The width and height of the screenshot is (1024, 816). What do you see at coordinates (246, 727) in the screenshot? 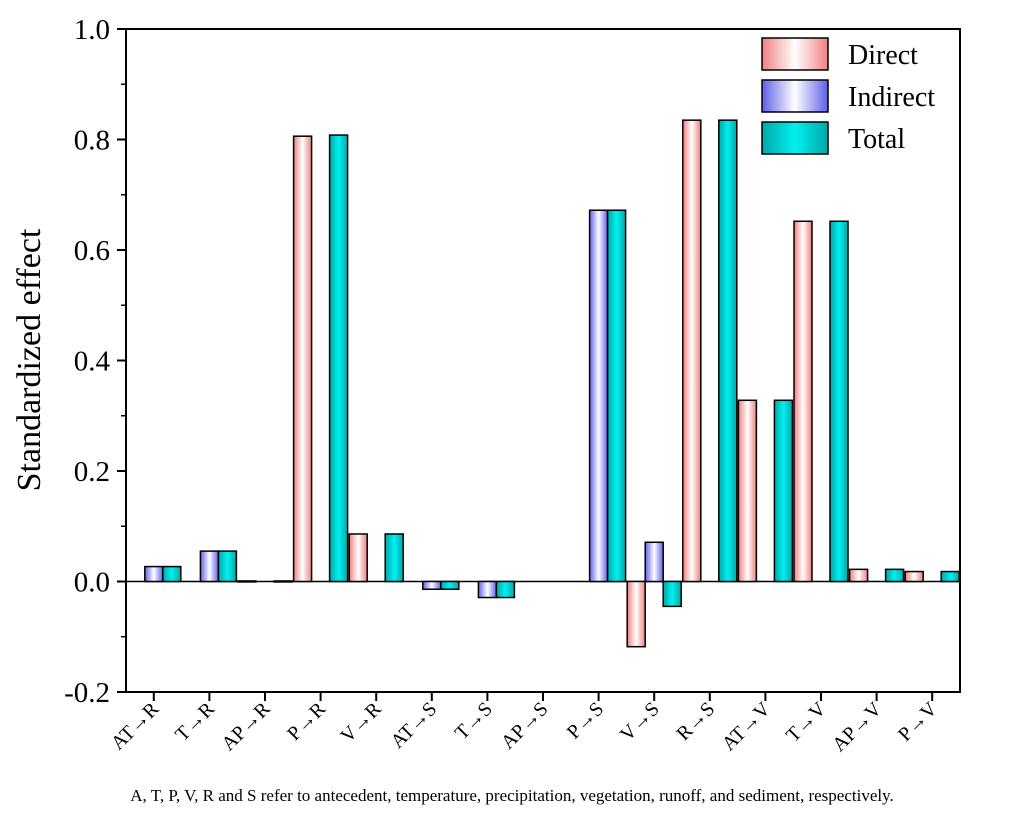
I see `x-tick-label: AP→R` at bounding box center [246, 727].